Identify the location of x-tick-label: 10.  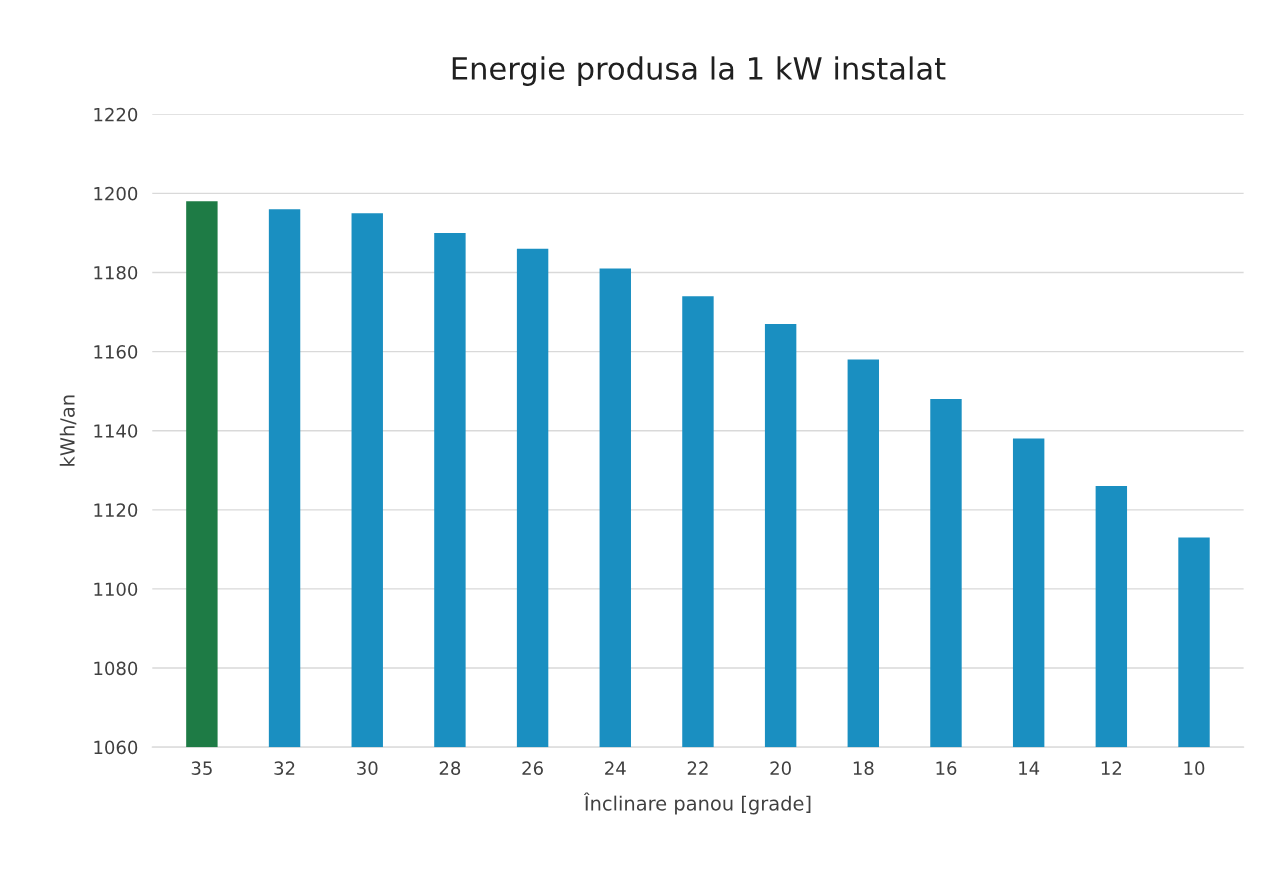
(1194, 768).